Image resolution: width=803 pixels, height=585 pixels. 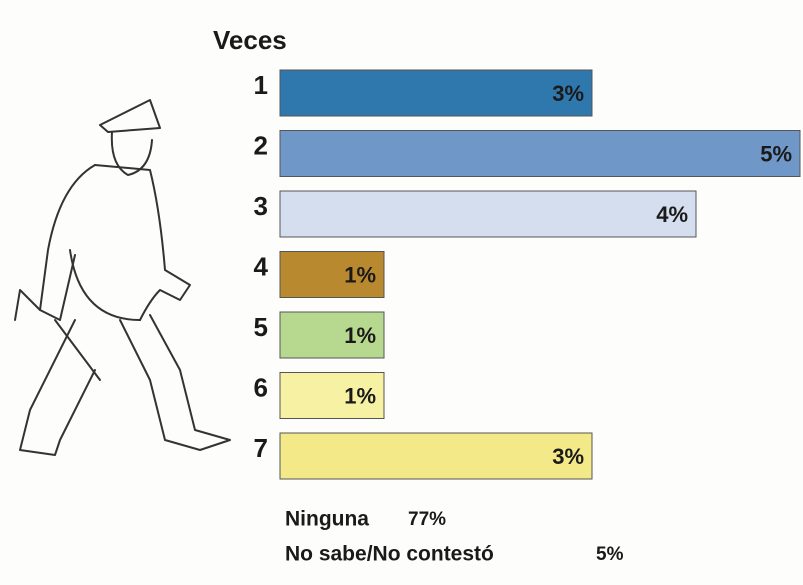 What do you see at coordinates (261, 266) in the screenshot?
I see `category-label: 4` at bounding box center [261, 266].